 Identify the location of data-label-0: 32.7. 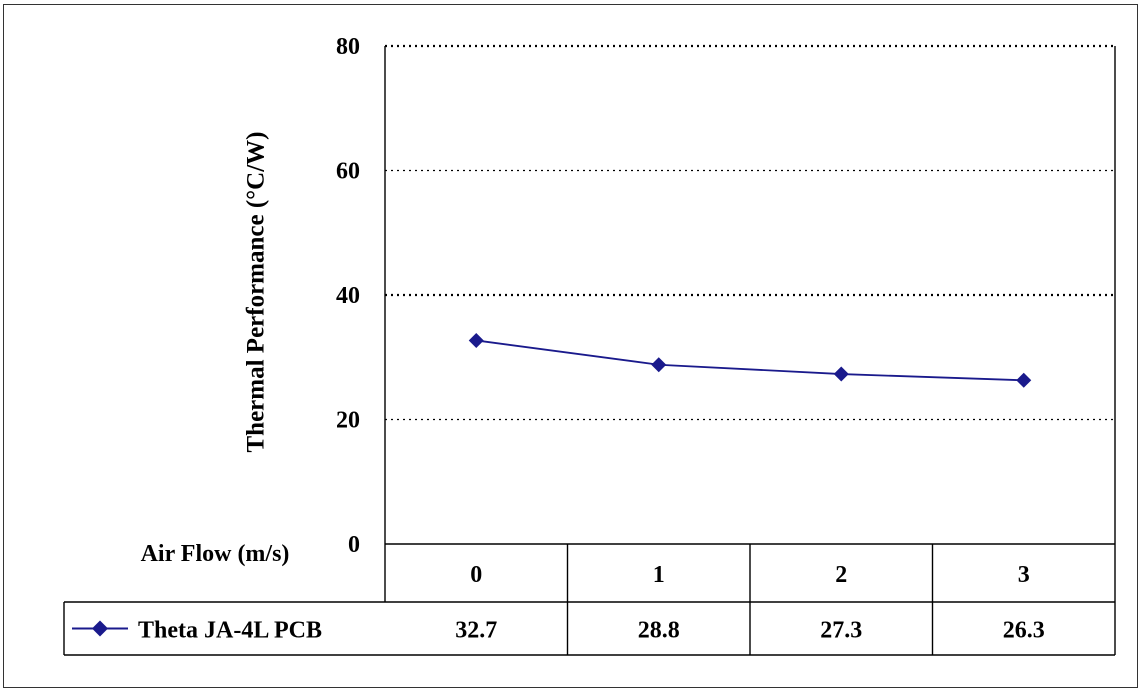
(476, 631).